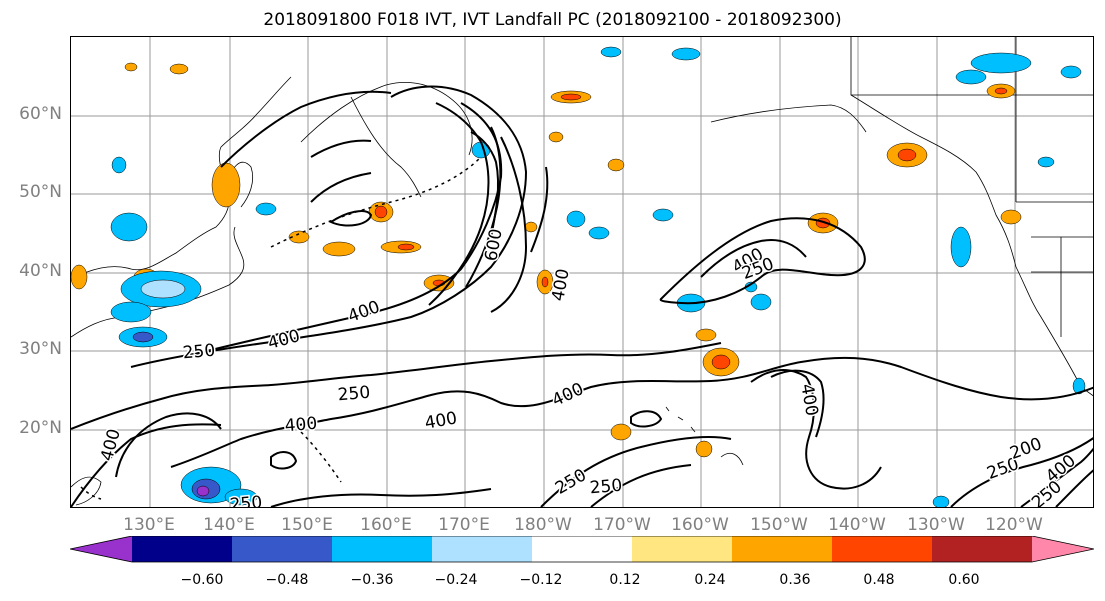 The width and height of the screenshot is (1105, 601). Describe the element at coordinates (622, 525) in the screenshot. I see `lon-label-170w: 170°W` at that location.